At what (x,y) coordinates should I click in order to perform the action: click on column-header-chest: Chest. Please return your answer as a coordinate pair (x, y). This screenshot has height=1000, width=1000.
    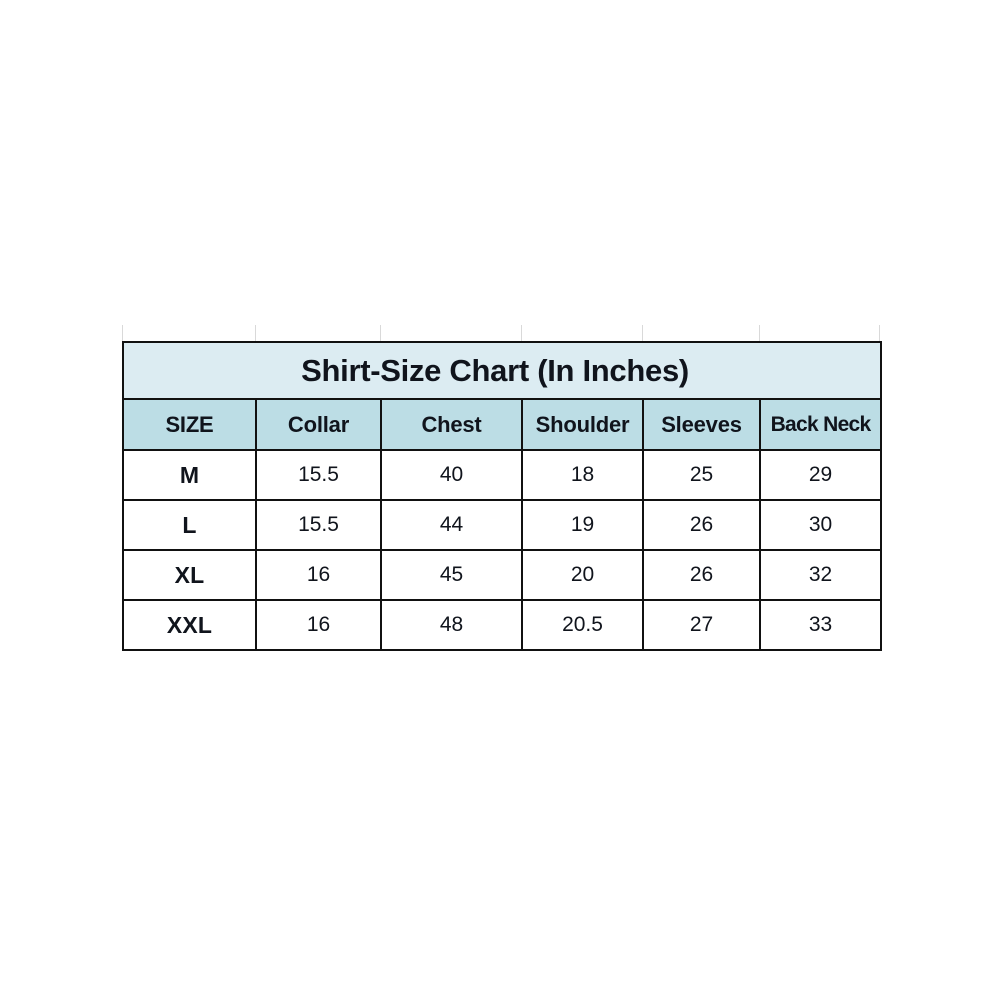
    Looking at the image, I should click on (451, 424).